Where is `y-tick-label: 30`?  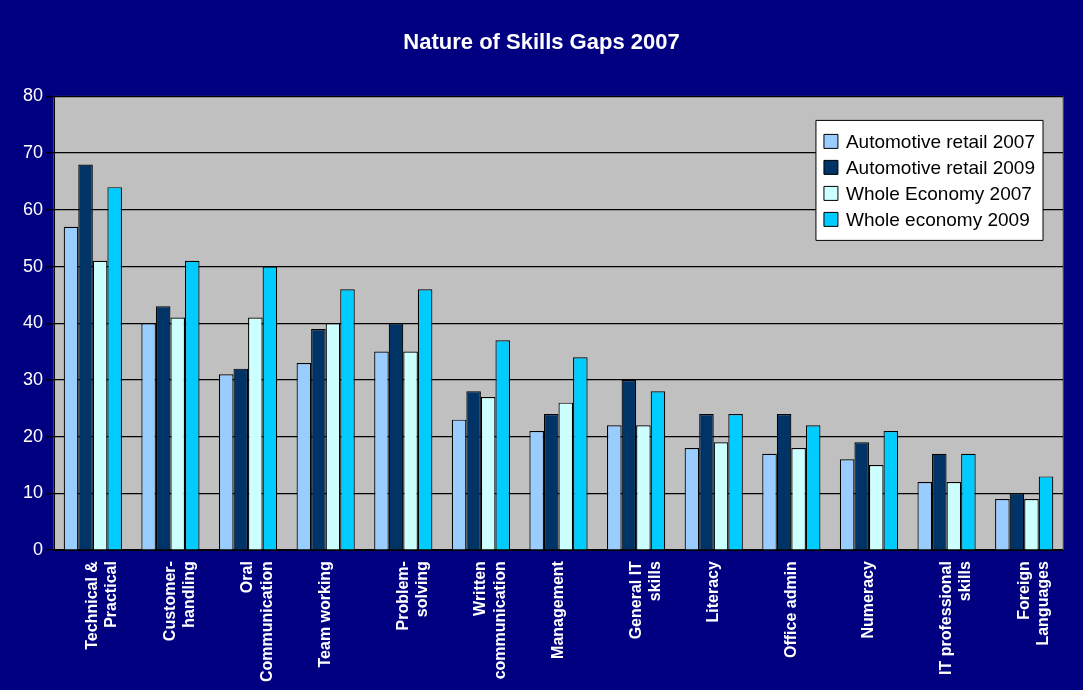
y-tick-label: 30 is located at coordinates (33, 378).